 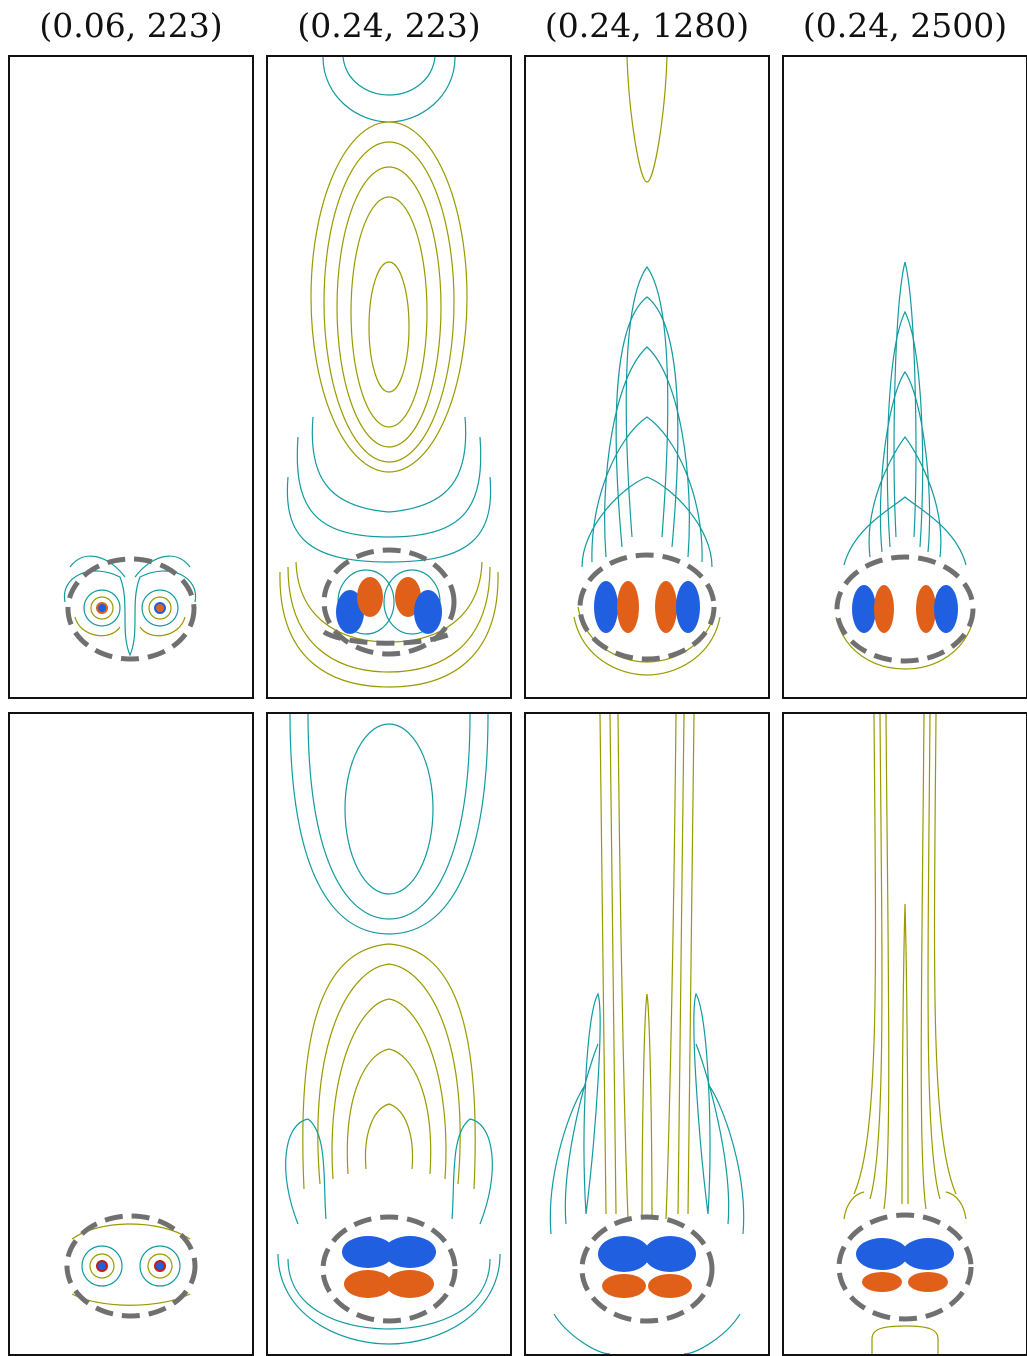 What do you see at coordinates (370, 597) in the screenshot?
I see `vortex-left-orange` at bounding box center [370, 597].